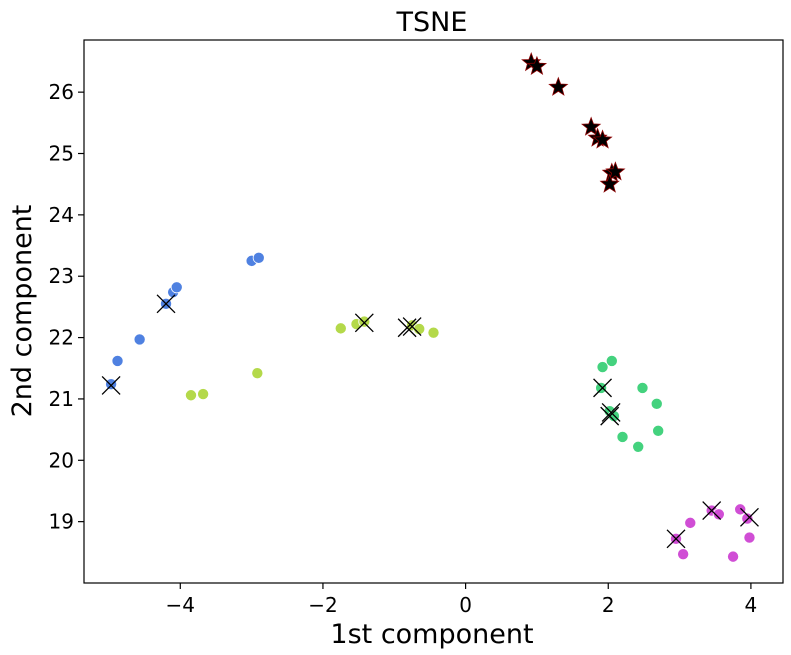 The width and height of the screenshot is (791, 655). Describe the element at coordinates (61, 522) in the screenshot. I see `y-tick-label: 19` at that location.